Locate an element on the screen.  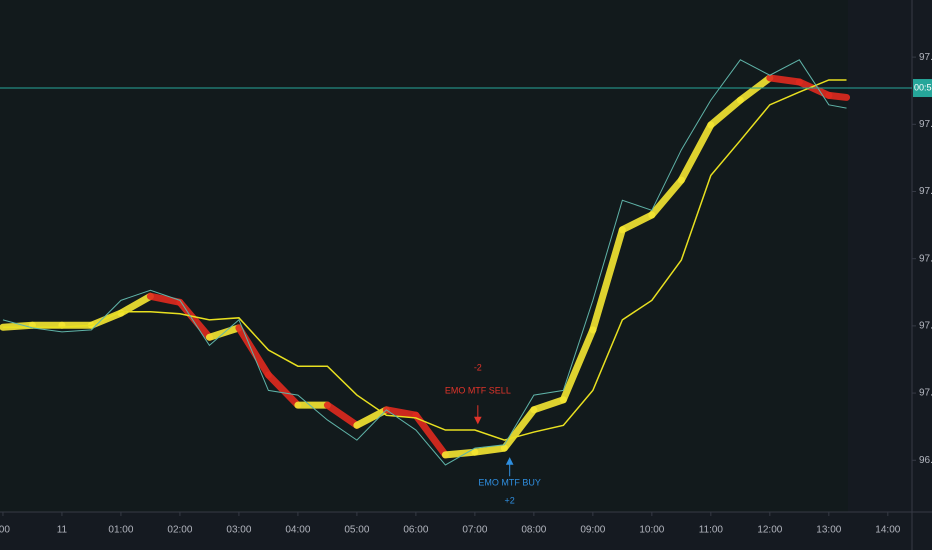
x-tick-label: 13:00 is located at coordinates (828, 530).